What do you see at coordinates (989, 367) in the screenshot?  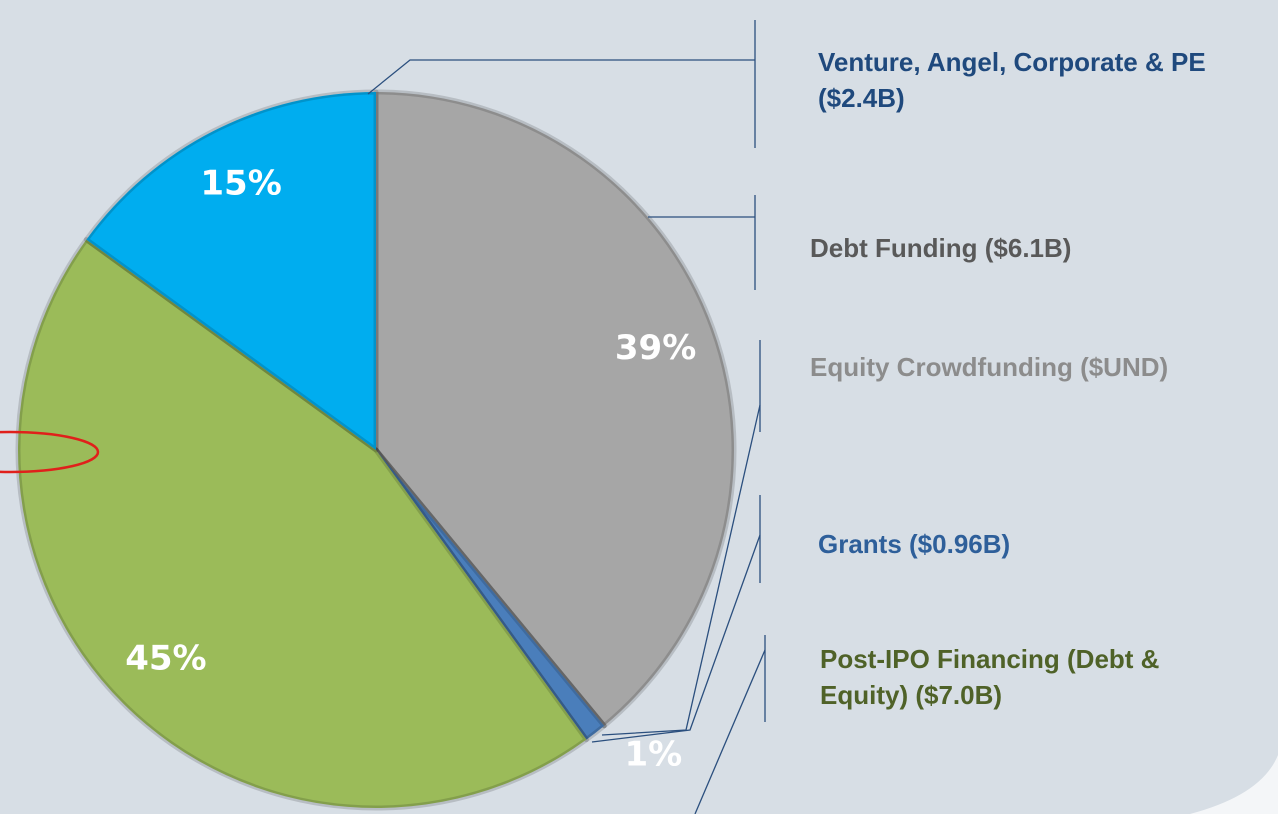 I see `legend-entry: Equity Crowdfunding ($UND)` at bounding box center [989, 367].